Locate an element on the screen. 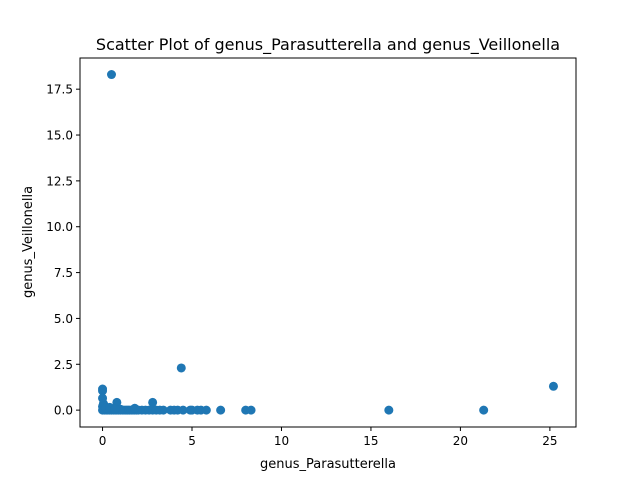 The height and width of the screenshot is (480, 640). x-tick-label: 5 is located at coordinates (192, 441).